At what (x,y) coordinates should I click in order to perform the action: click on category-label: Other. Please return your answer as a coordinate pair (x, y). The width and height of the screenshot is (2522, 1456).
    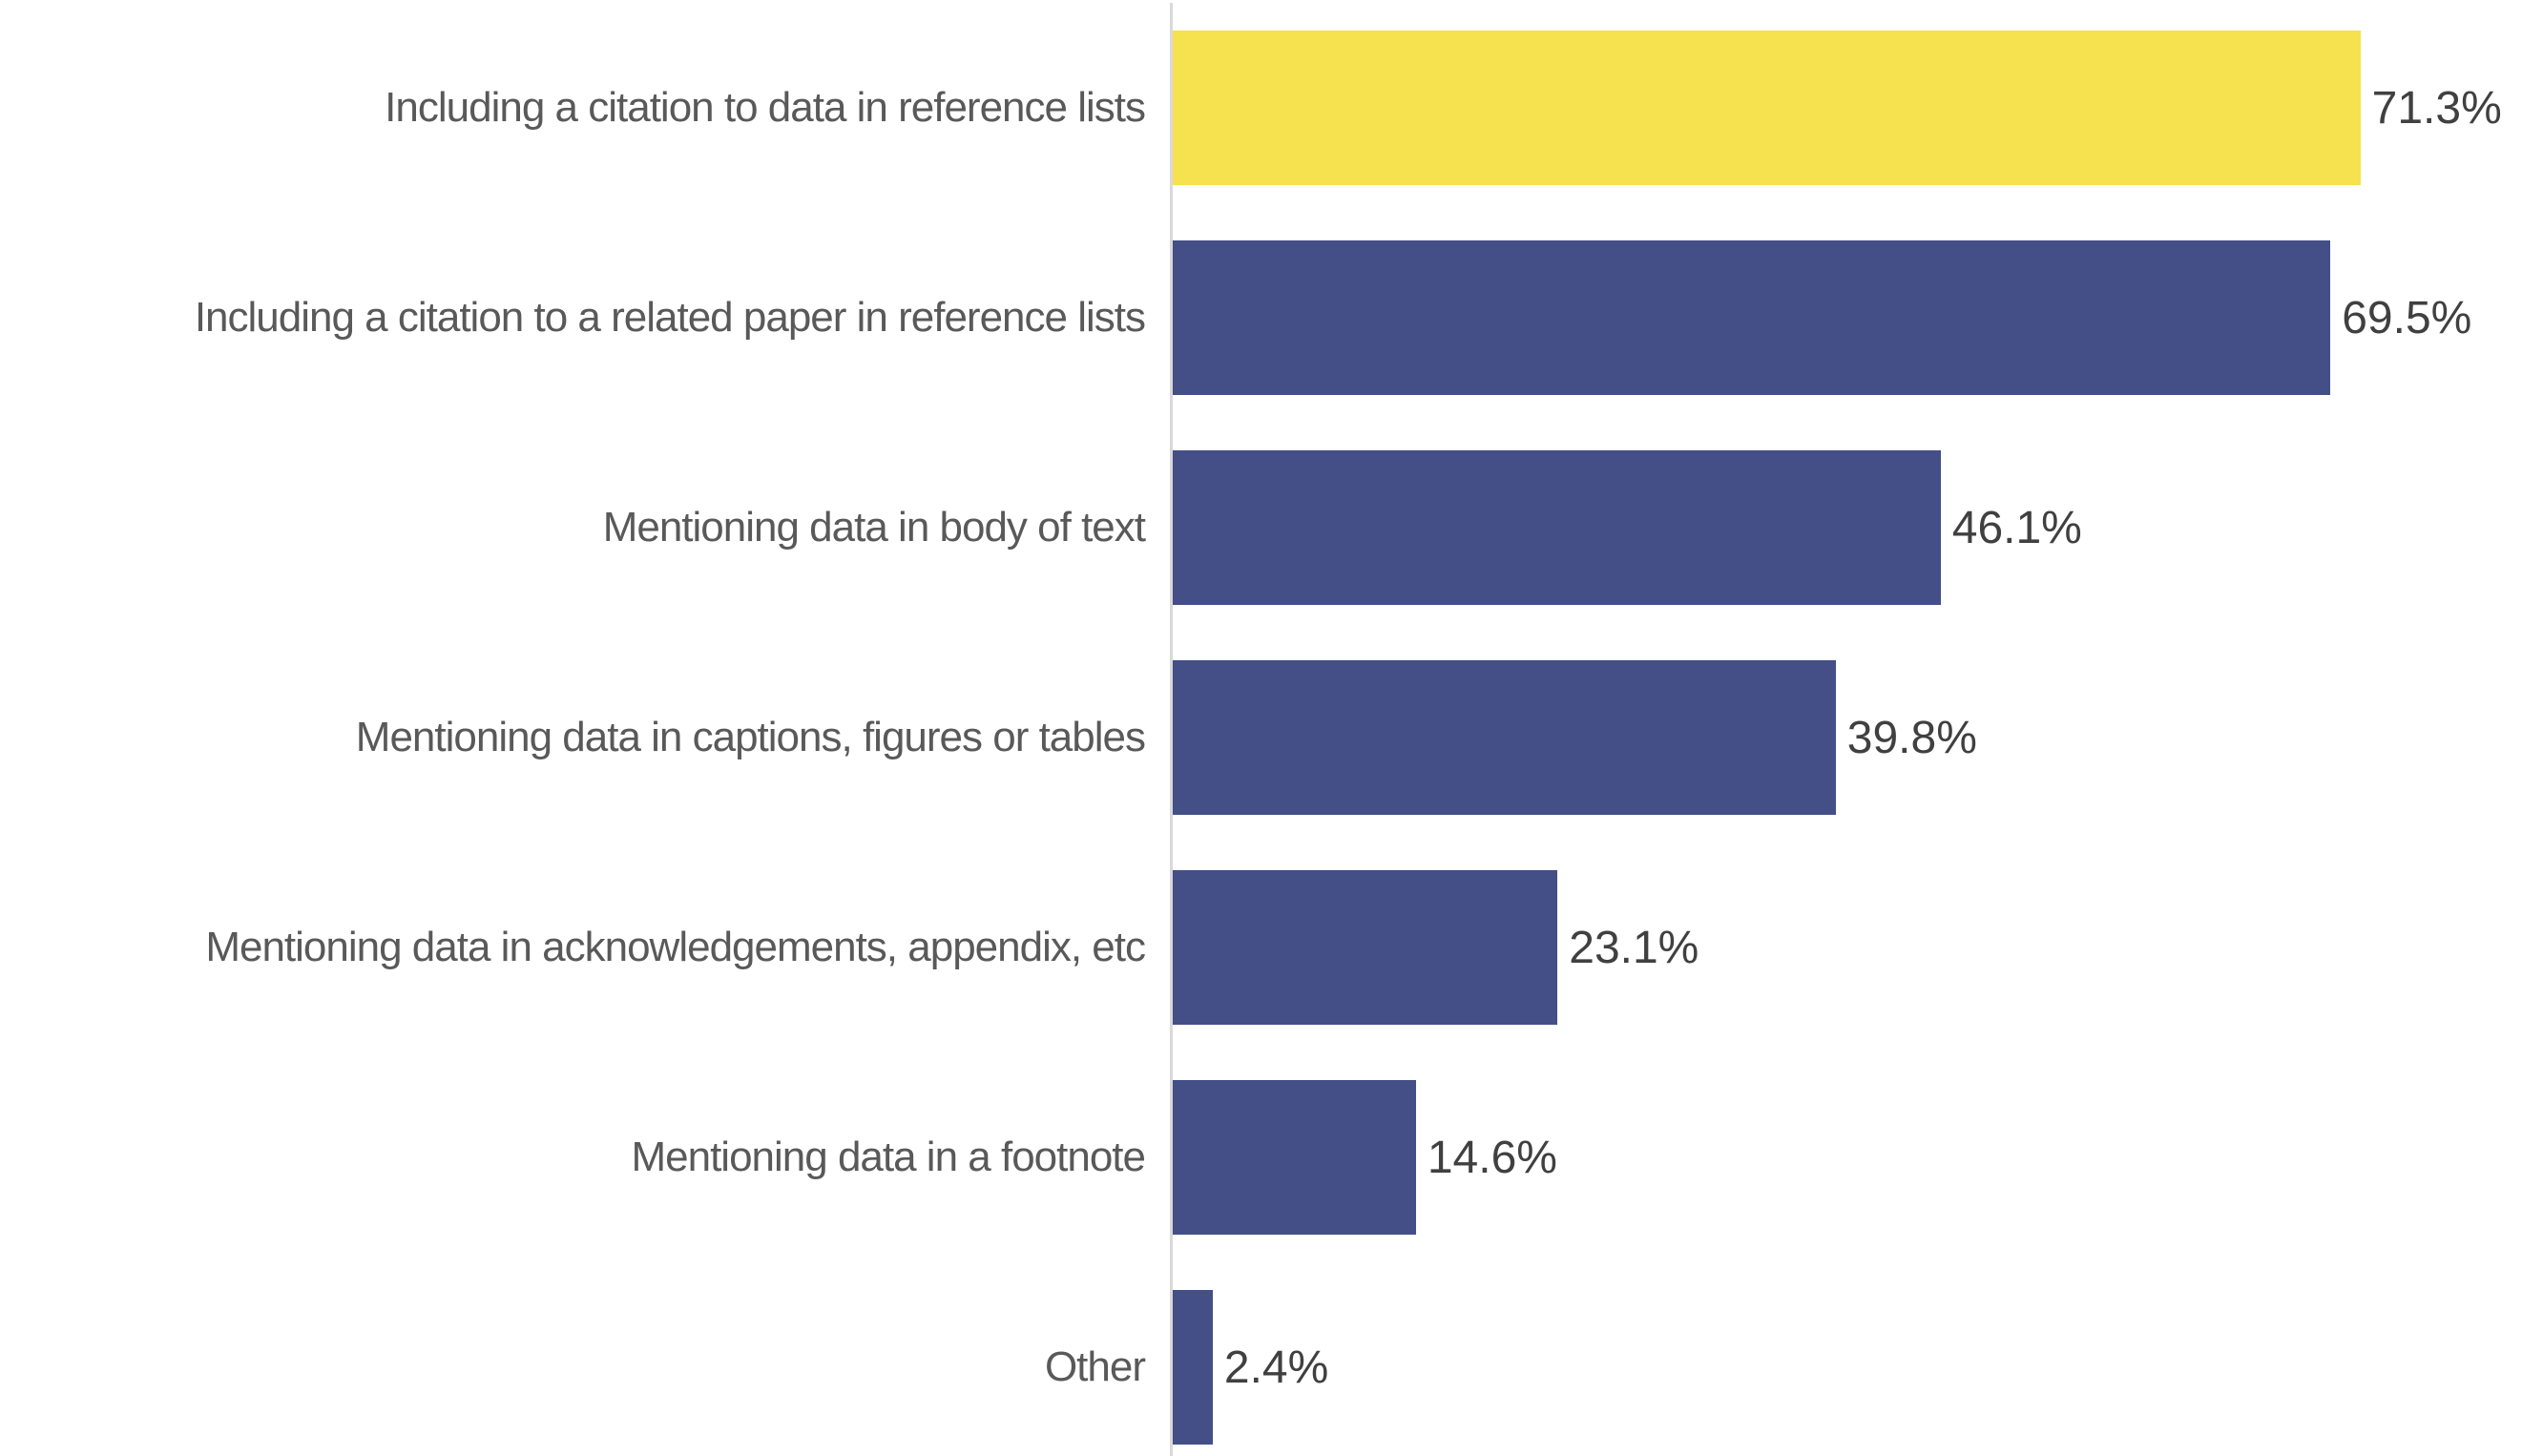
    Looking at the image, I should click on (1095, 1367).